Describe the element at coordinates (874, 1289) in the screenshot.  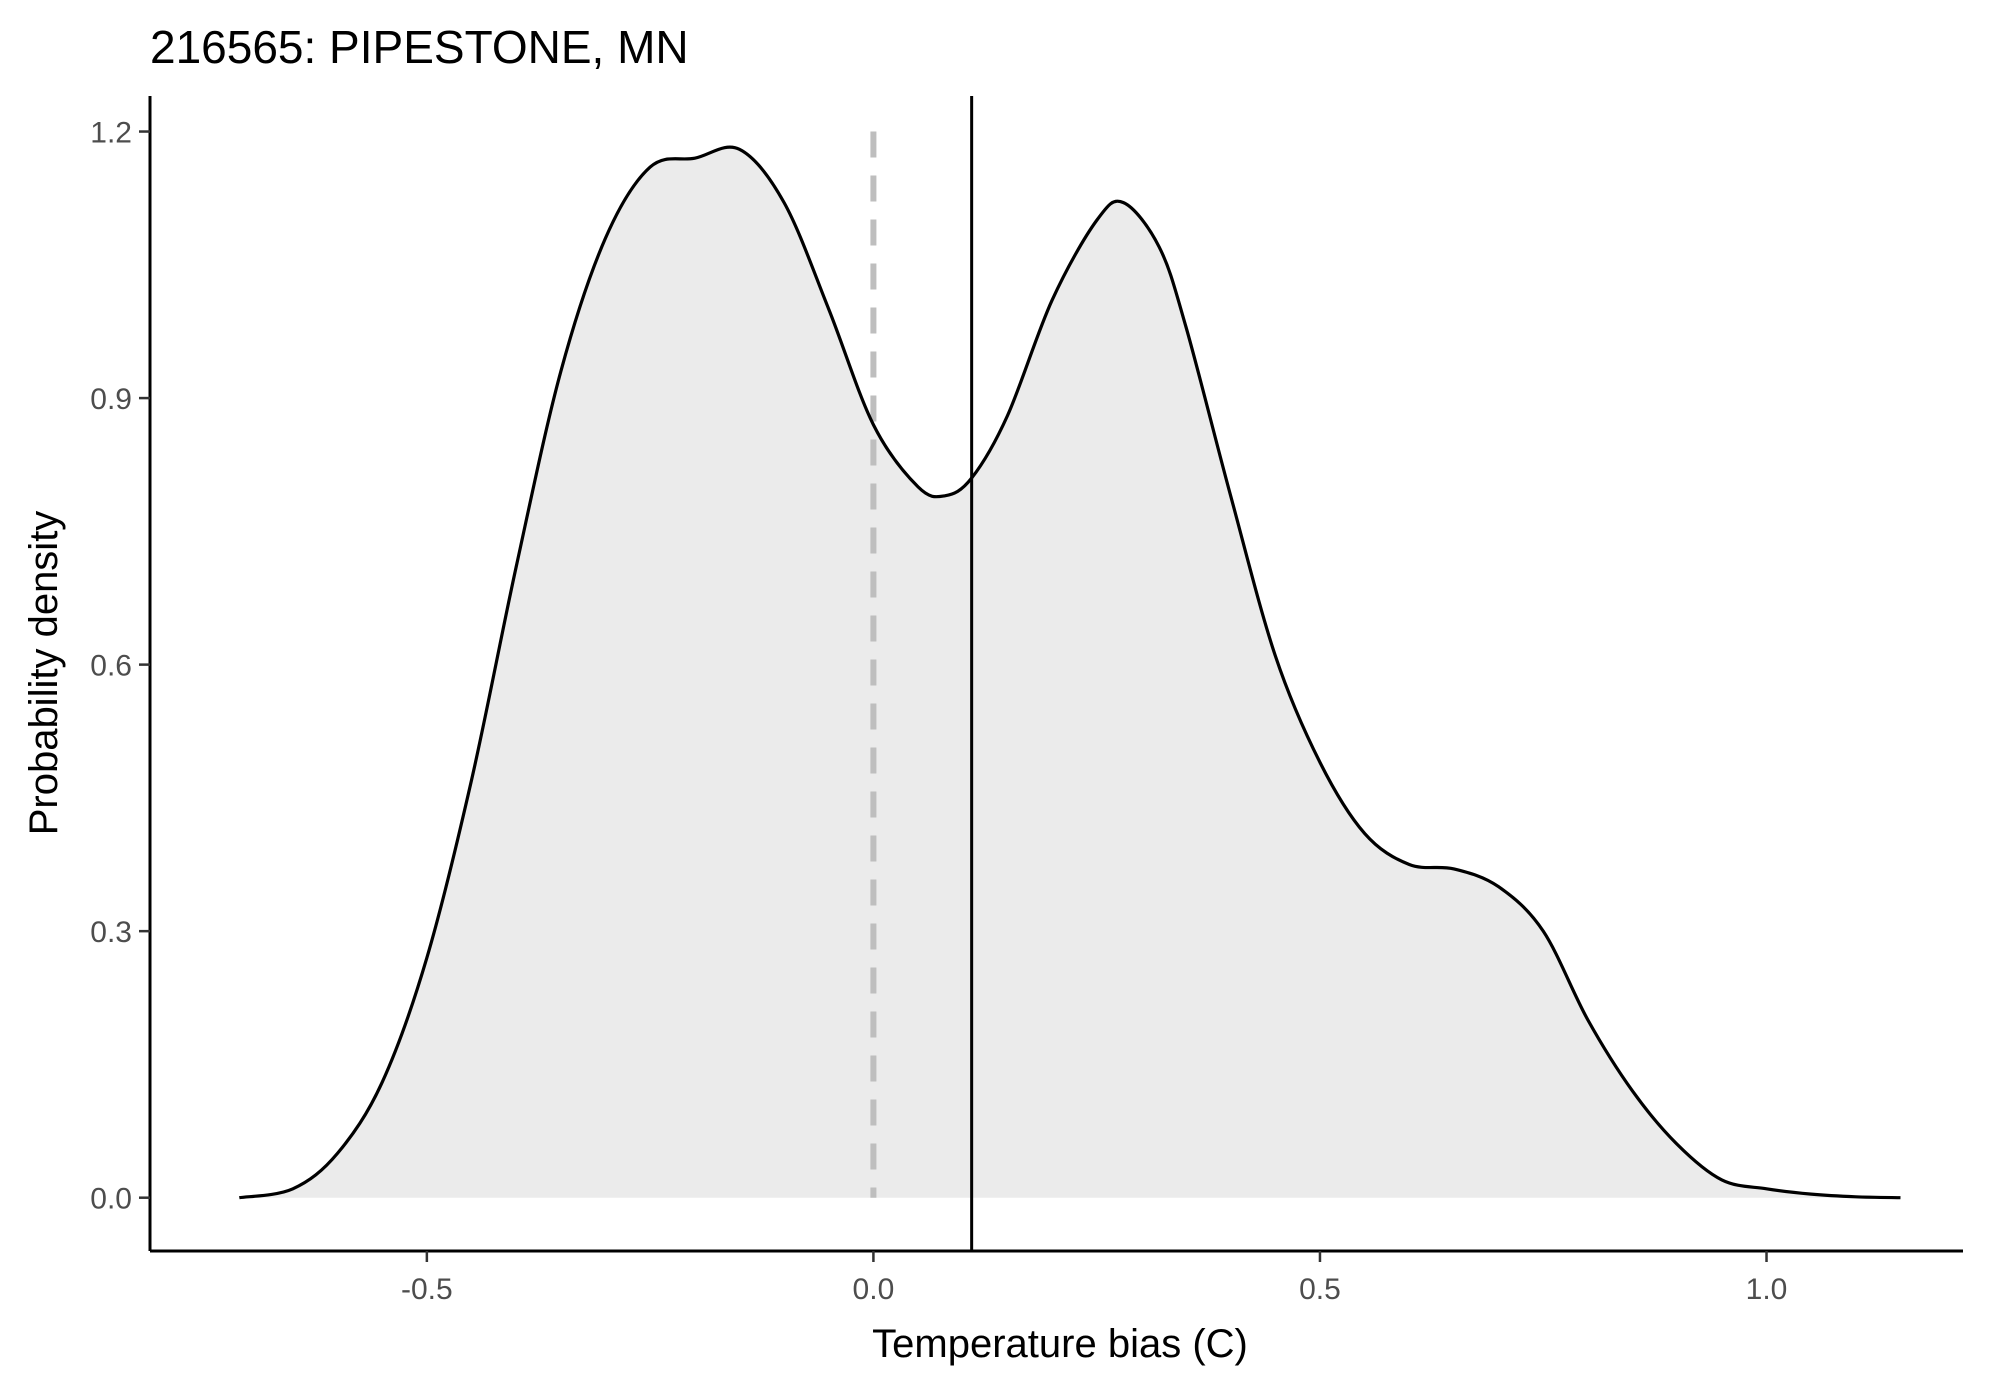
I see `x-tick-label: 0.0` at that location.